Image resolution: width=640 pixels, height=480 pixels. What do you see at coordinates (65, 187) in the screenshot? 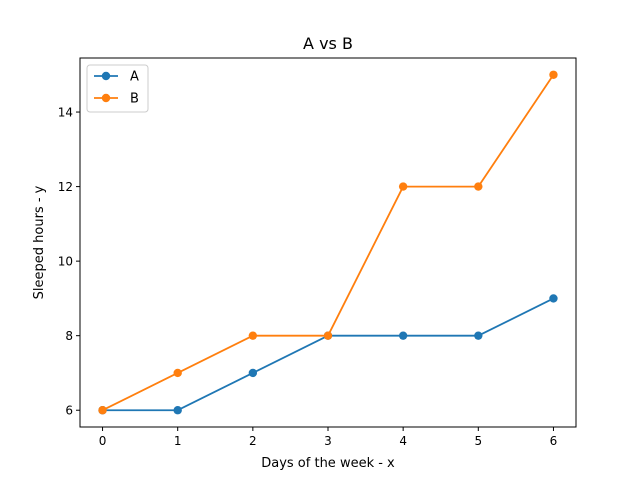
I see `y-tick-label: 12` at bounding box center [65, 187].